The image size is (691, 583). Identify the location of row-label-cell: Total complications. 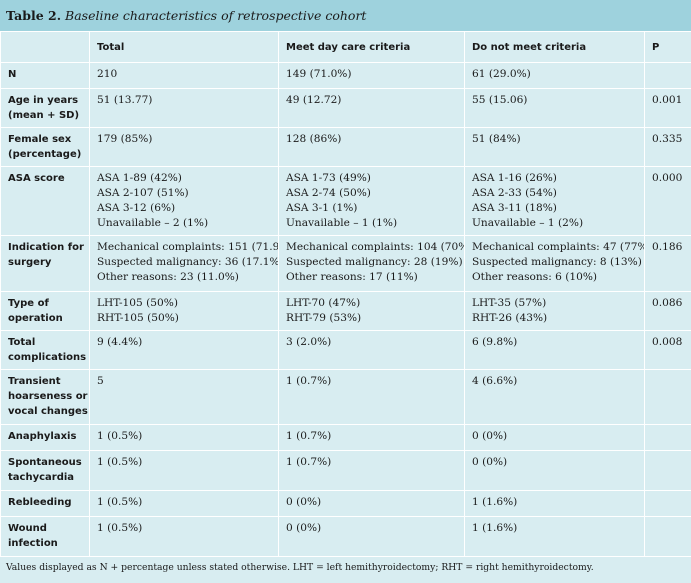
(45, 350).